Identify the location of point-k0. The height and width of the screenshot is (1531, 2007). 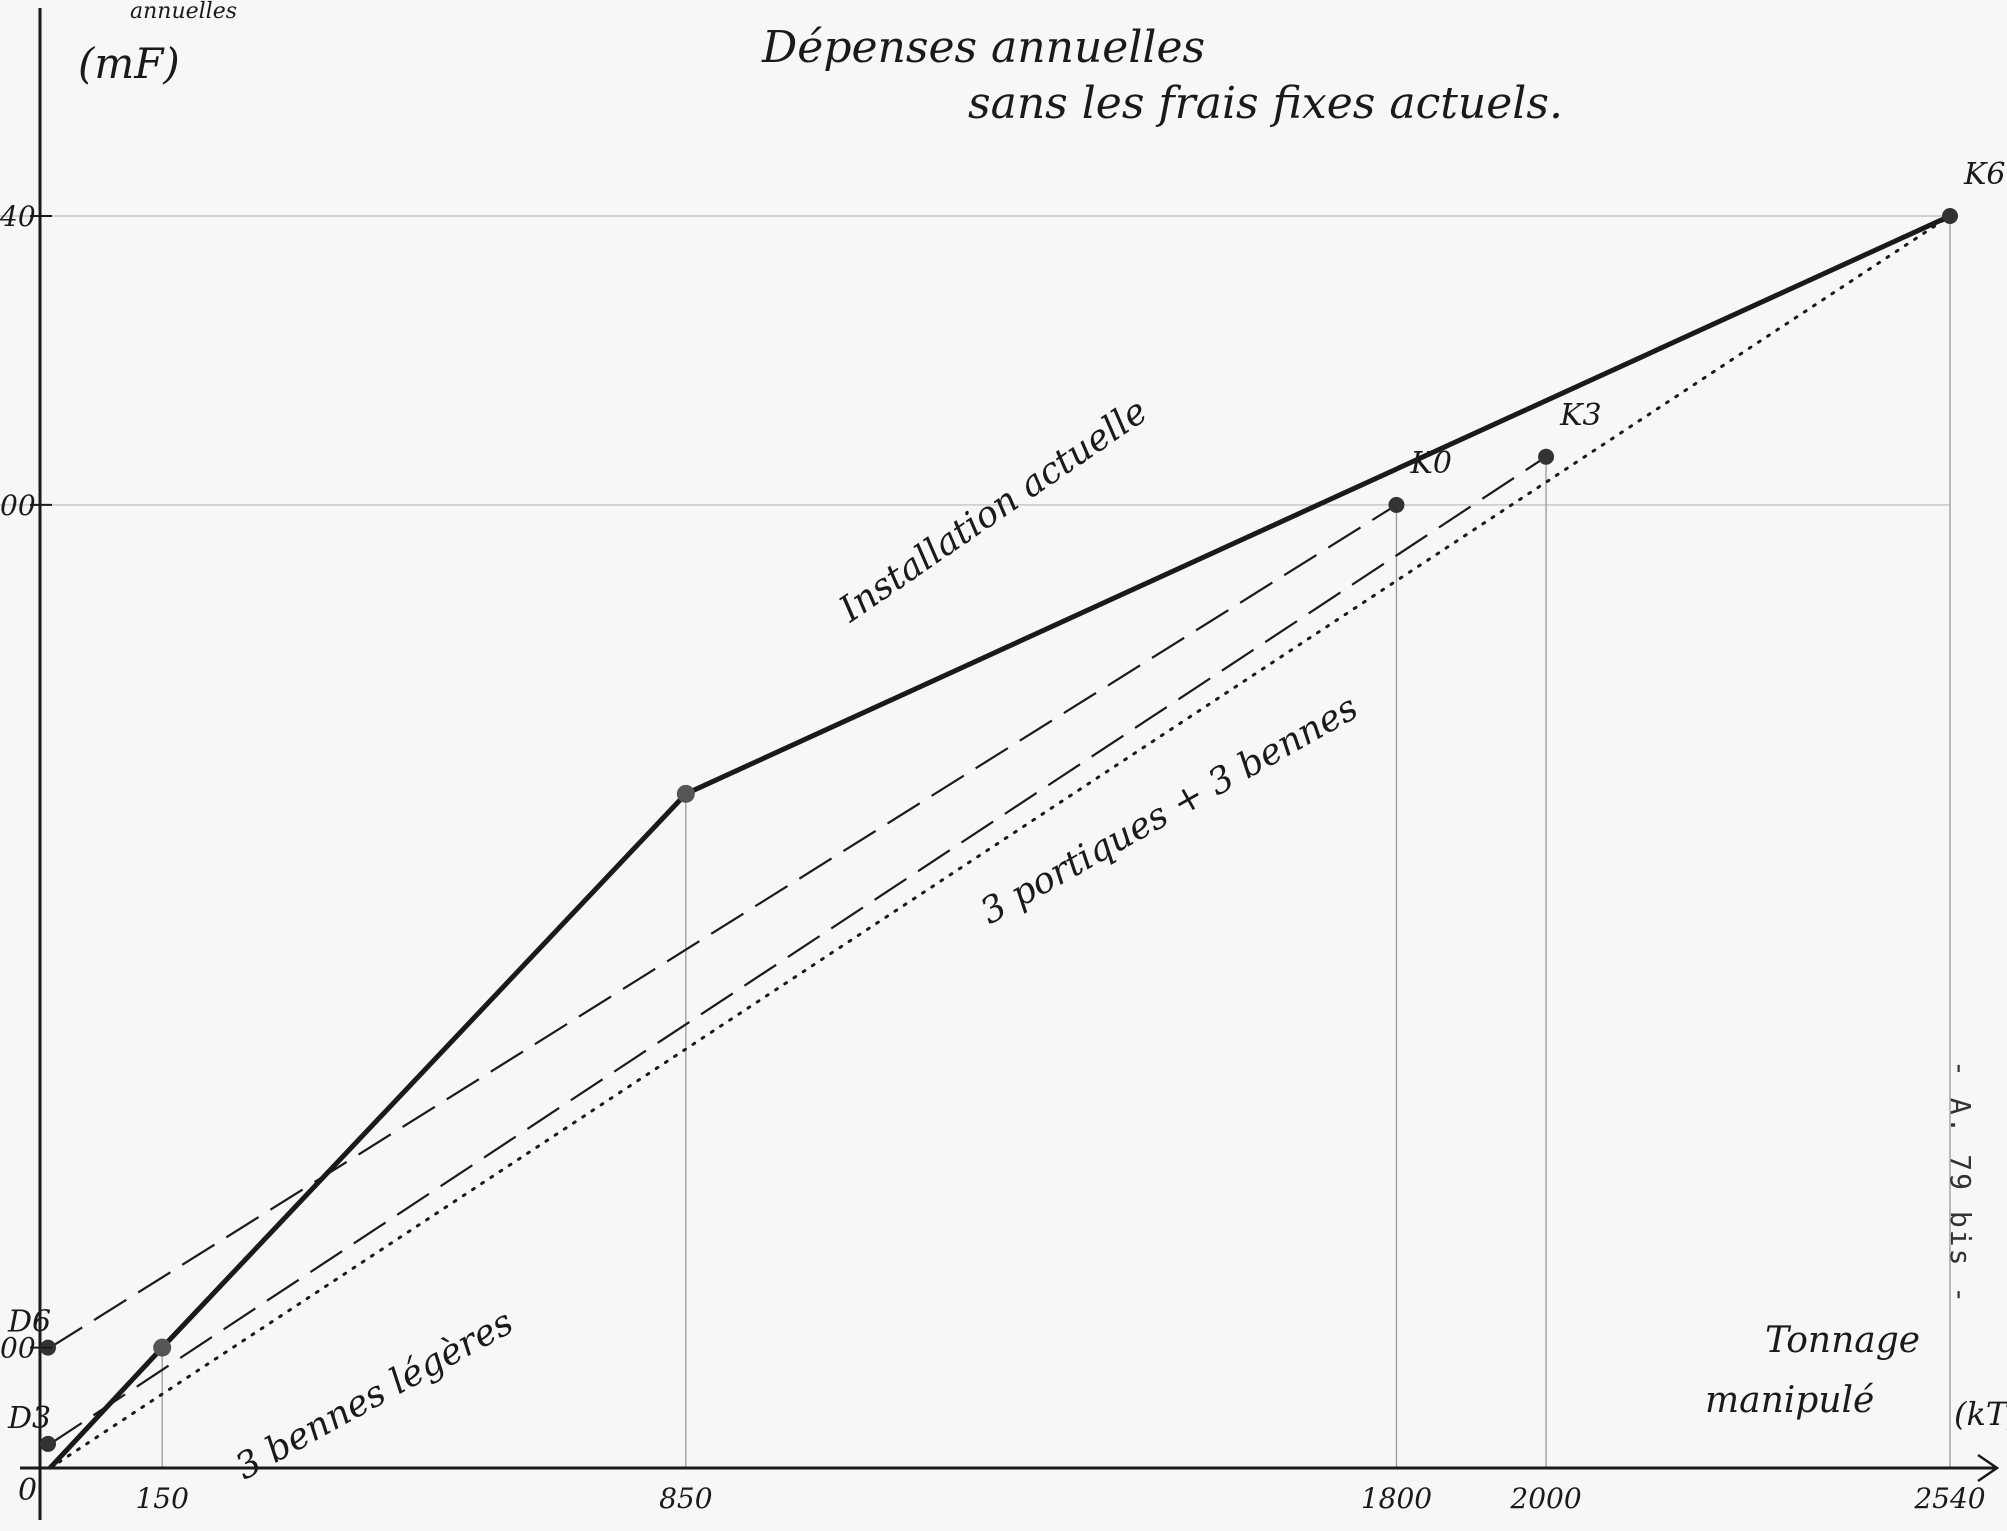
(1396, 504).